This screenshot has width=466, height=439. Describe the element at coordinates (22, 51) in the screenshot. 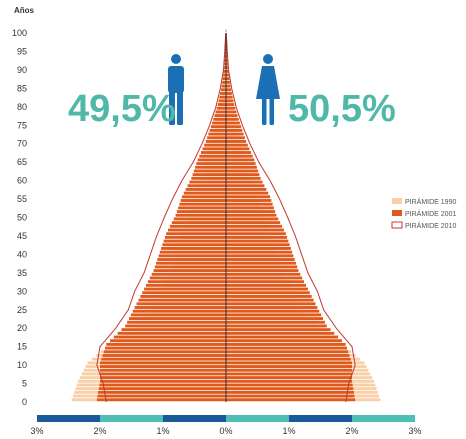

I see `y-tick-label: 95` at that location.